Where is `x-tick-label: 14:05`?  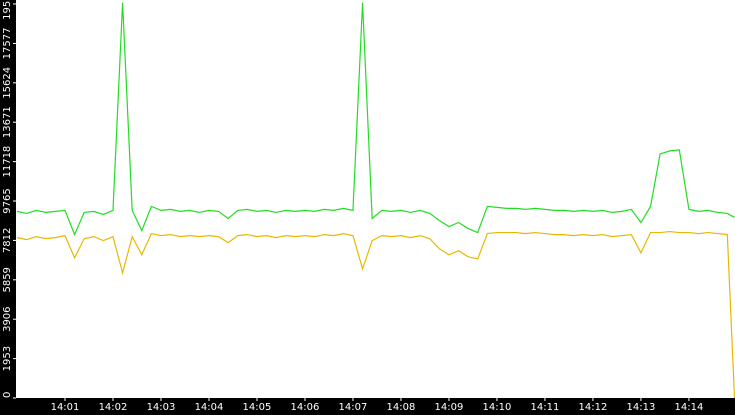 x-tick-label: 14:05 is located at coordinates (257, 407).